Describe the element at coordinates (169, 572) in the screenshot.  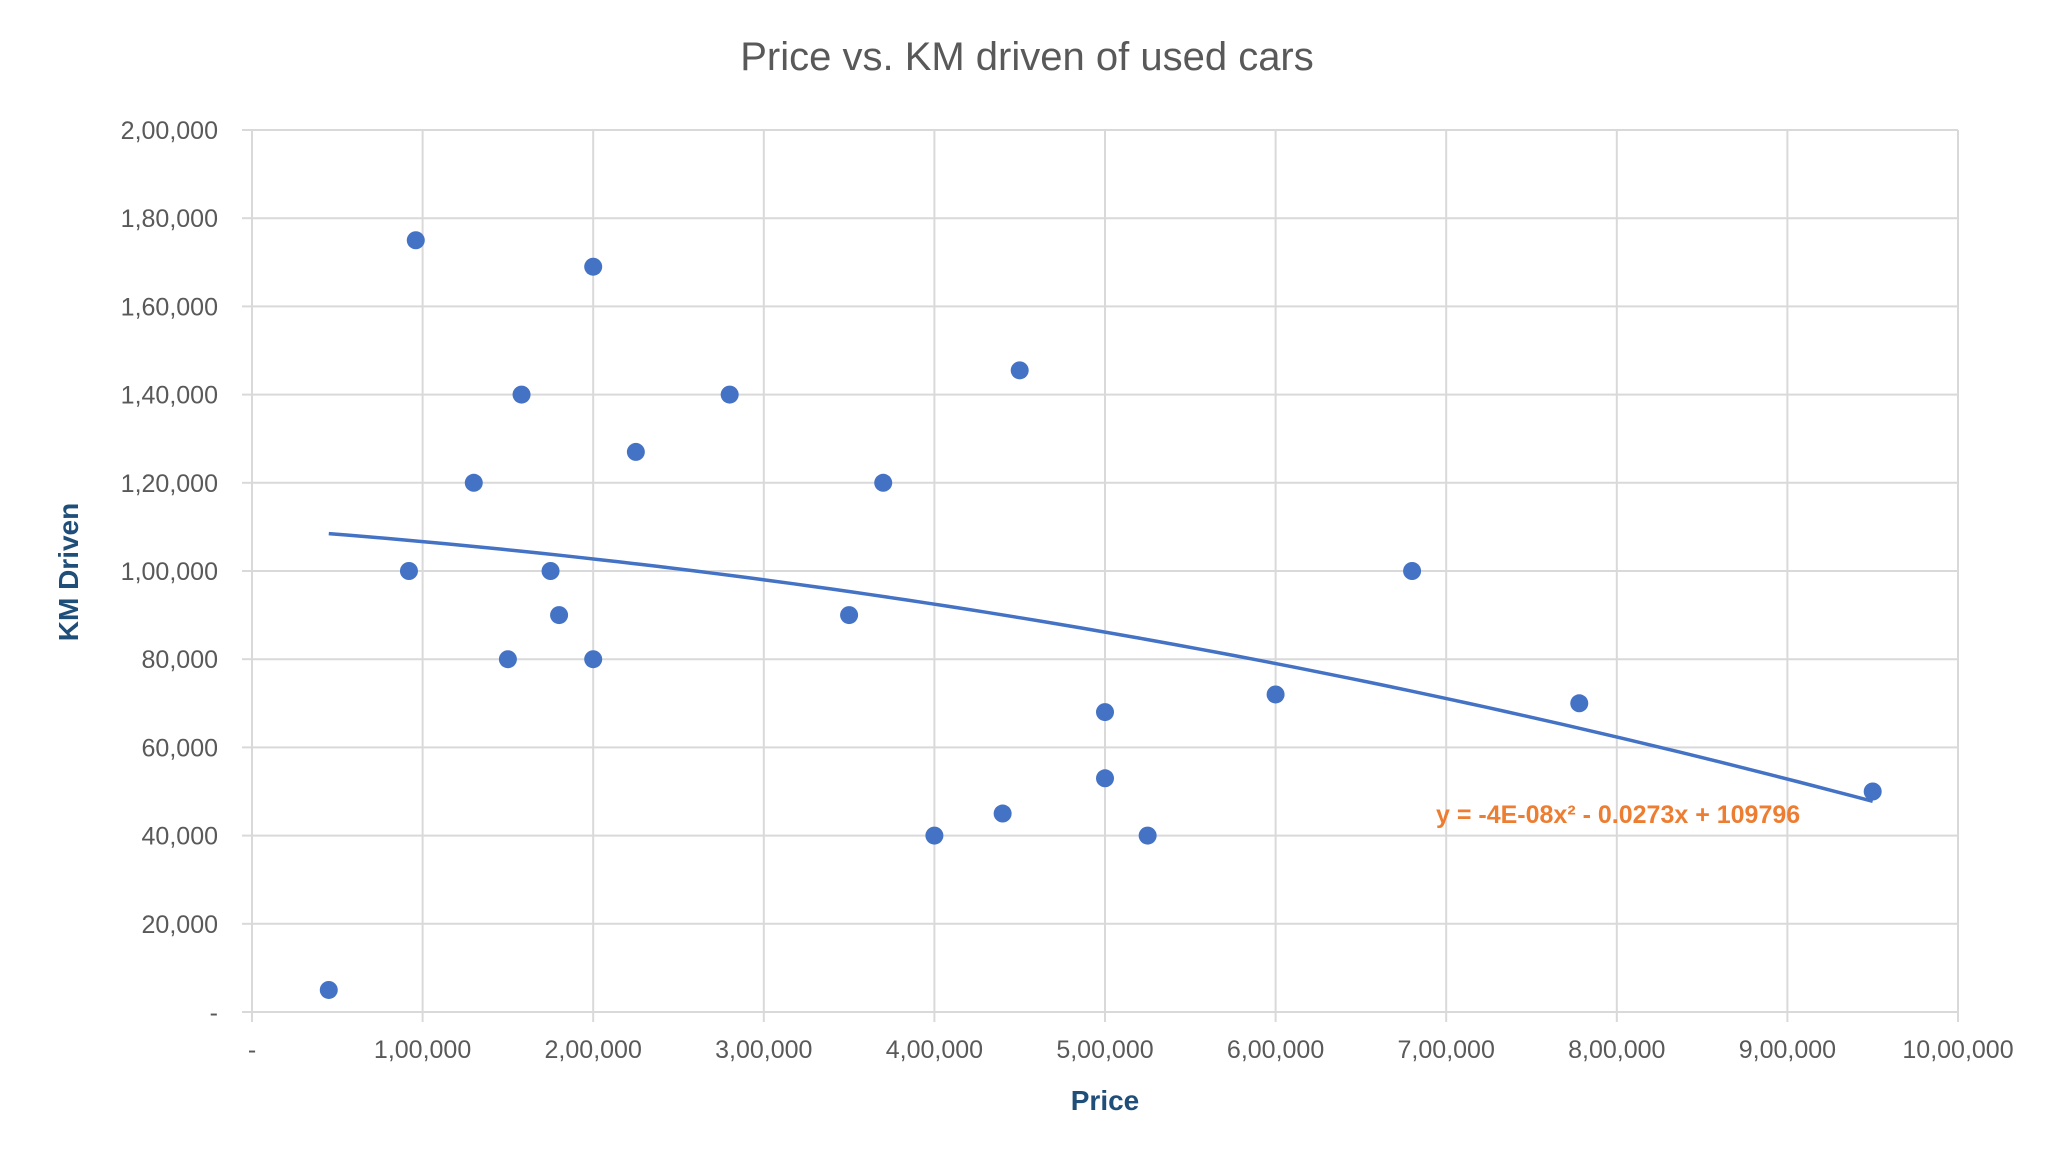
I see `y-tick-label: 1,00,000` at that location.